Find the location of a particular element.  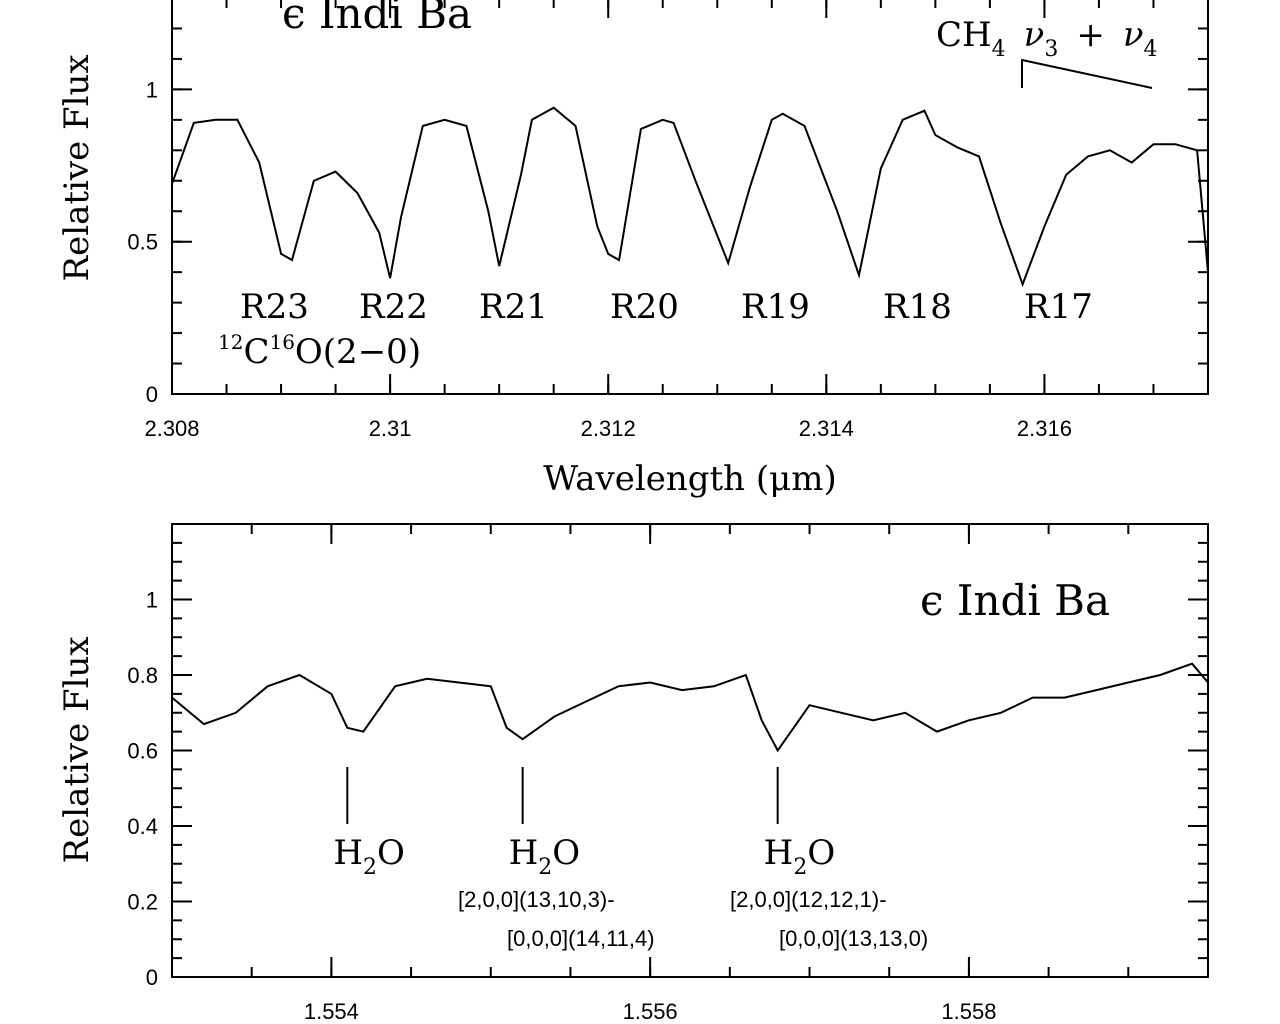

co-band-label: 12C16O(2−0) is located at coordinates (319, 351).